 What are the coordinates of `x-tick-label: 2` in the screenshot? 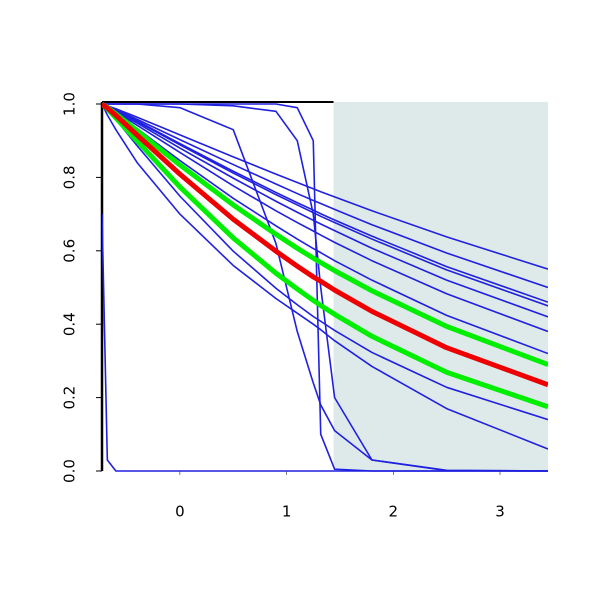 It's located at (394, 512).